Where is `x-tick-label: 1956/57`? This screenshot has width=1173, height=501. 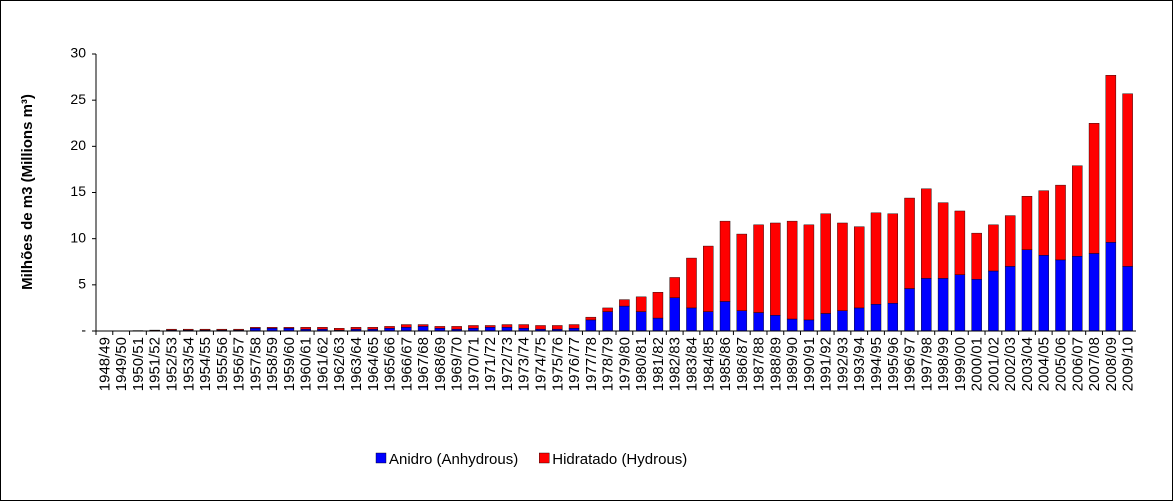 x-tick-label: 1956/57 is located at coordinates (239, 364).